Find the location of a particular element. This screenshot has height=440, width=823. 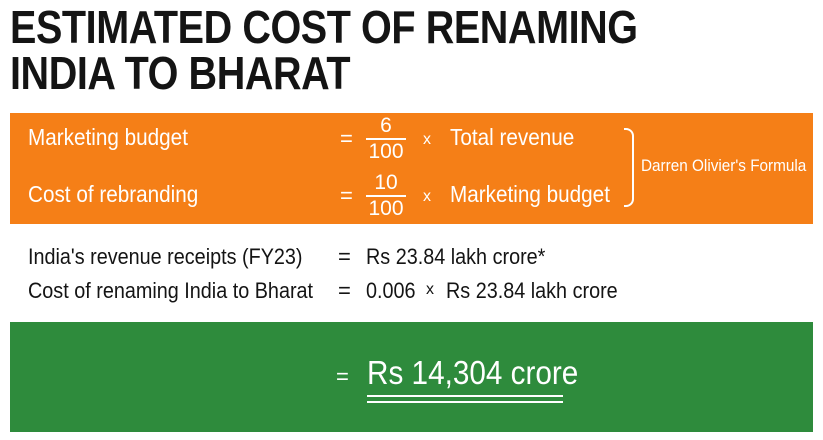

formula-row1-label: Marketing budget is located at coordinates (108, 137).